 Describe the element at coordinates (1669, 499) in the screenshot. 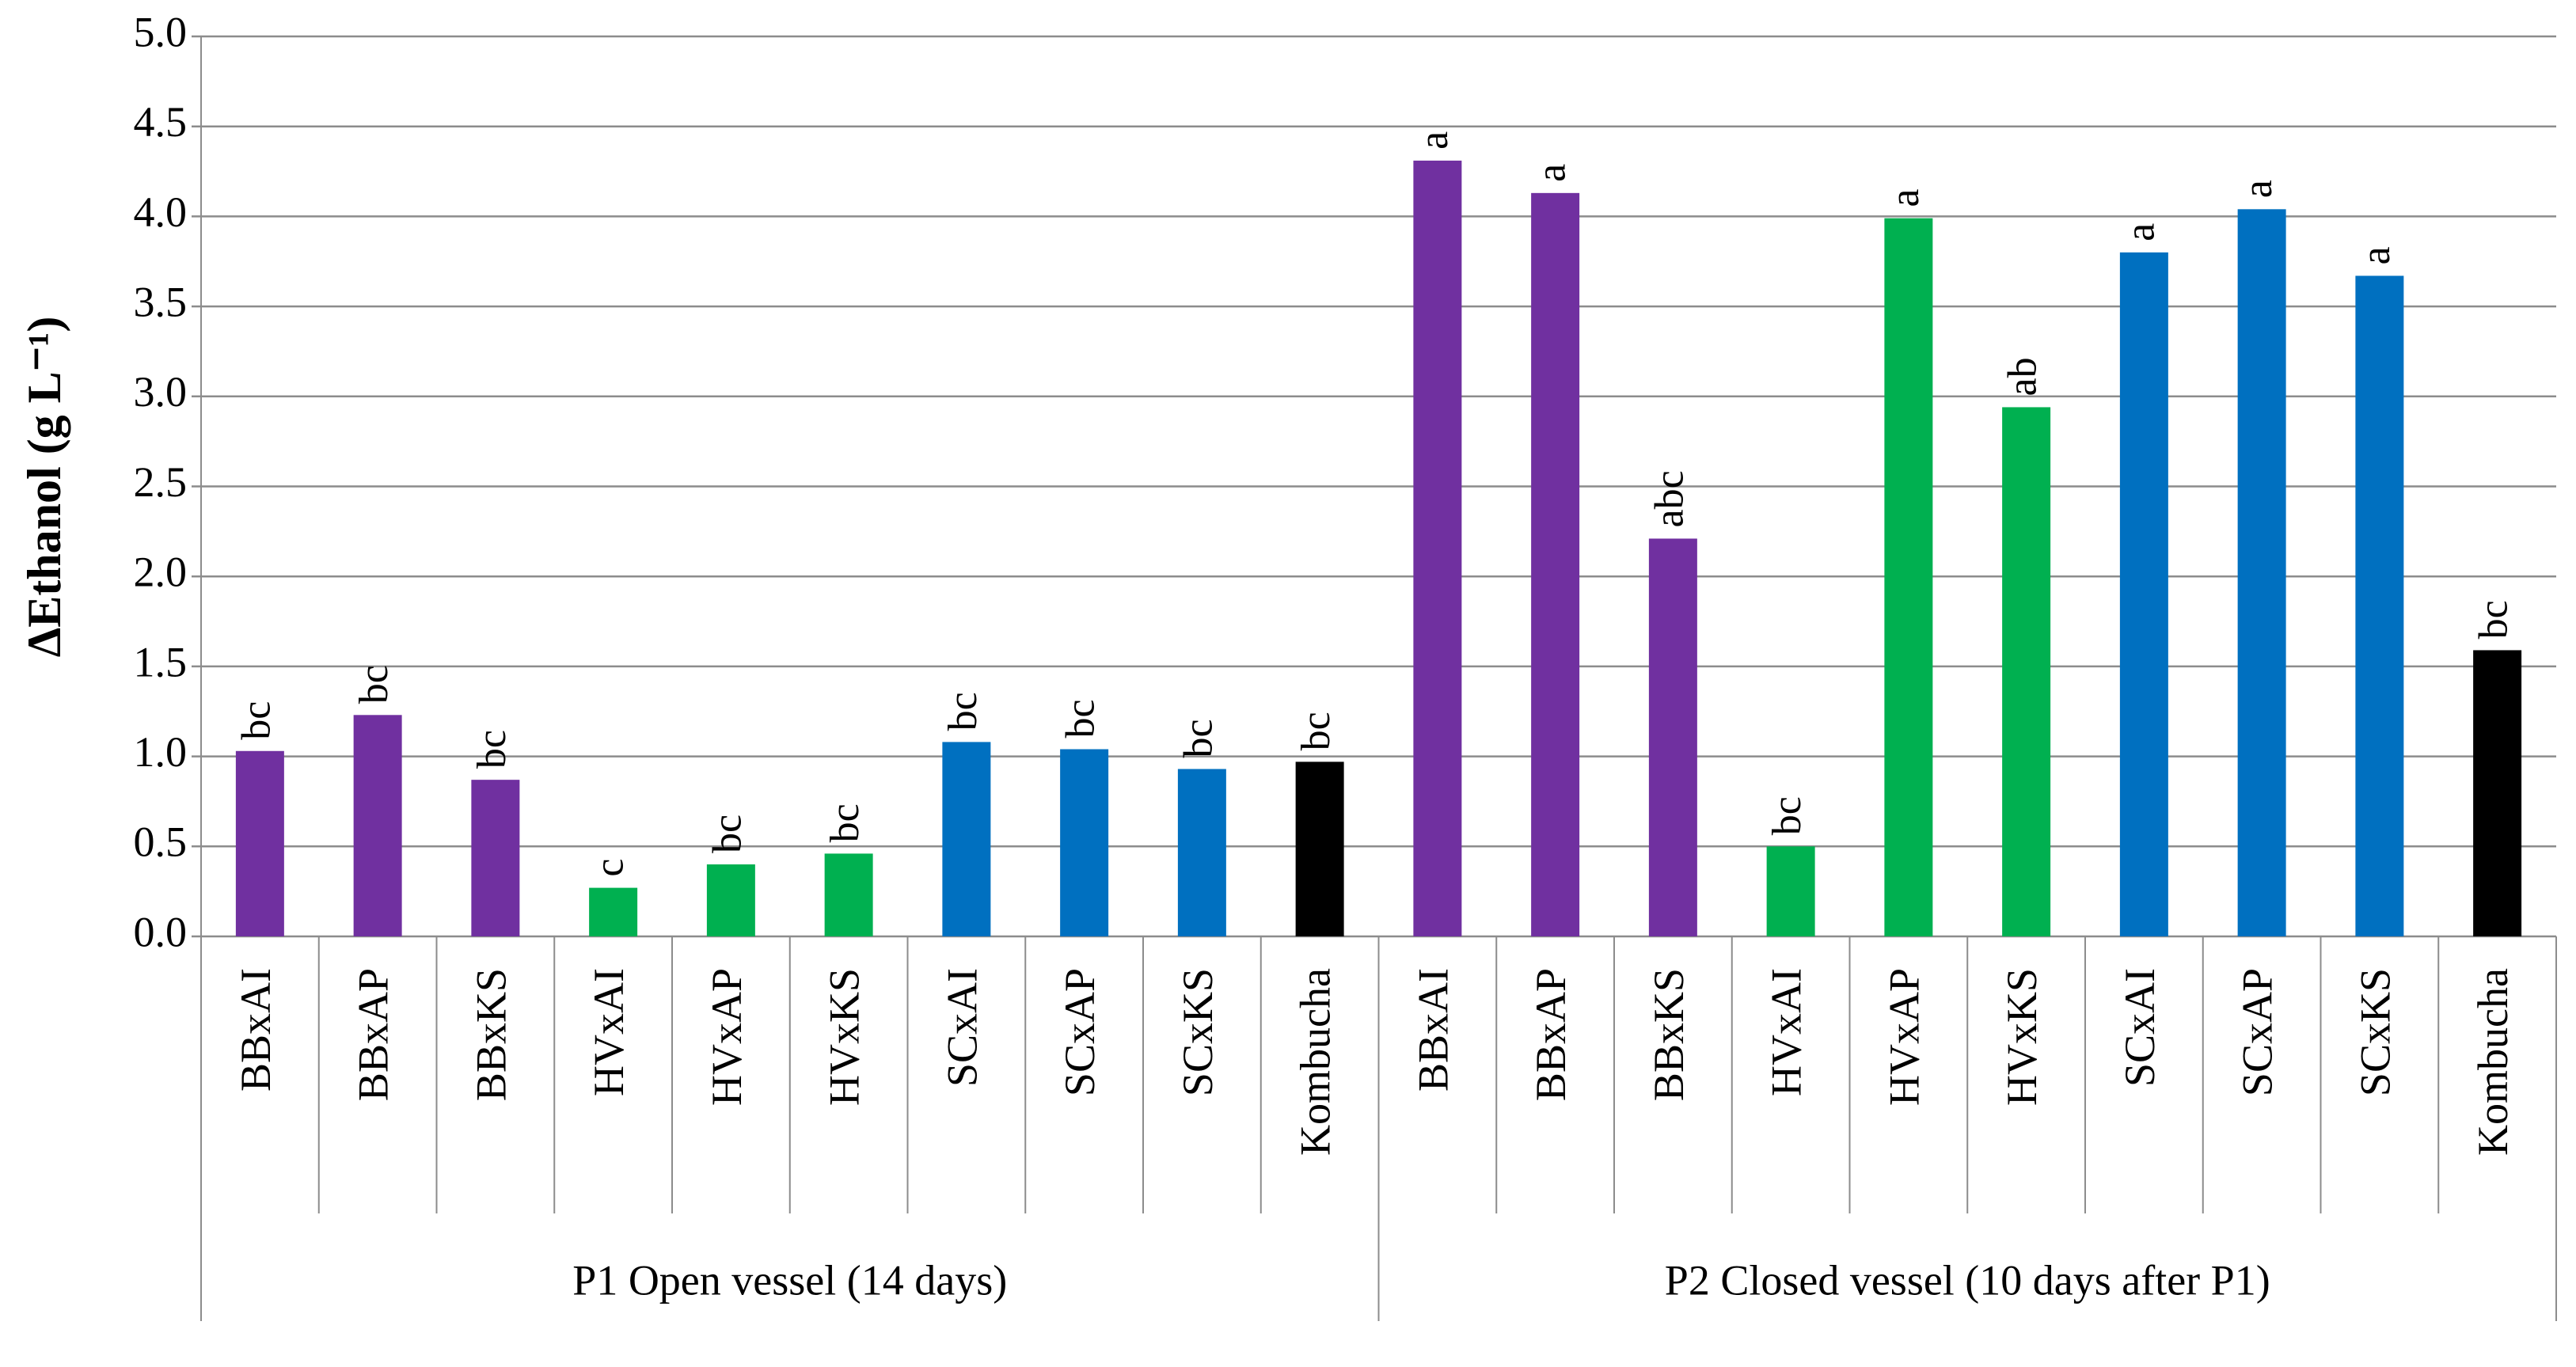

I see `significance-letter: abc` at that location.